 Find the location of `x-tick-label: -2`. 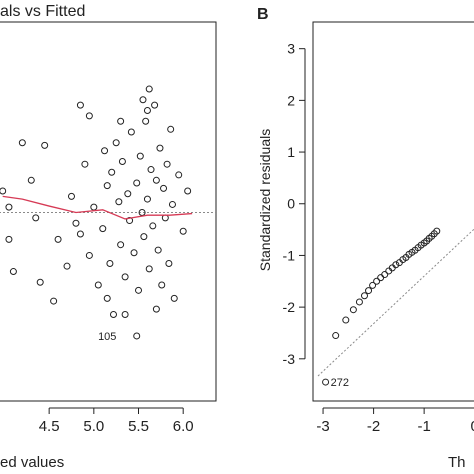

x-tick-label: -2 is located at coordinates (373, 426).